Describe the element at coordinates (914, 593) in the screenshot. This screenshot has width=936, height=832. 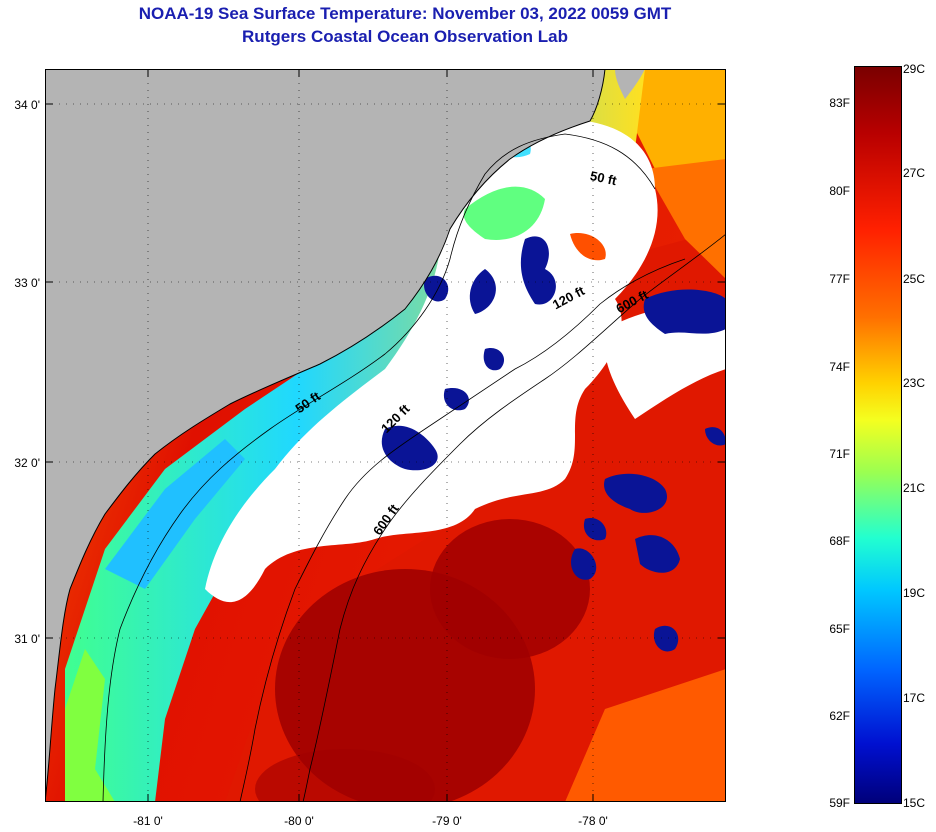
I see `colorbar-c-19: 19C` at that location.